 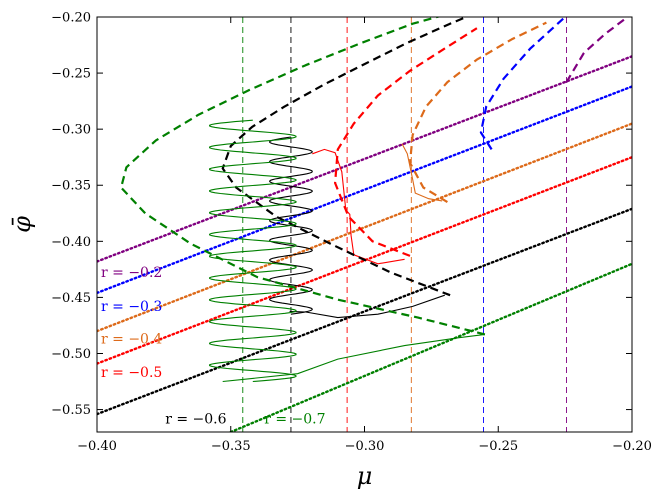 I want to click on x-tick-label: −0.40, so click(x=97, y=446).